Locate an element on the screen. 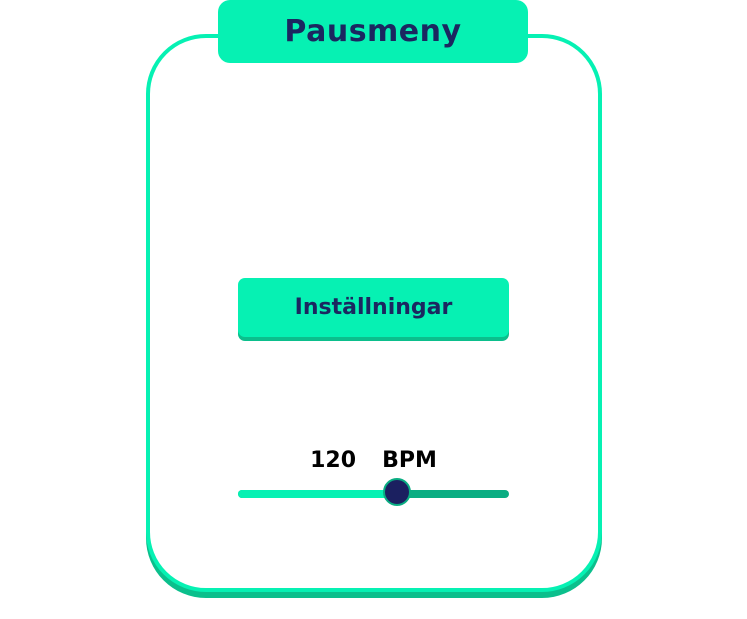 This screenshot has height=619, width=747. tempo-value: 120 is located at coordinates (333, 460).